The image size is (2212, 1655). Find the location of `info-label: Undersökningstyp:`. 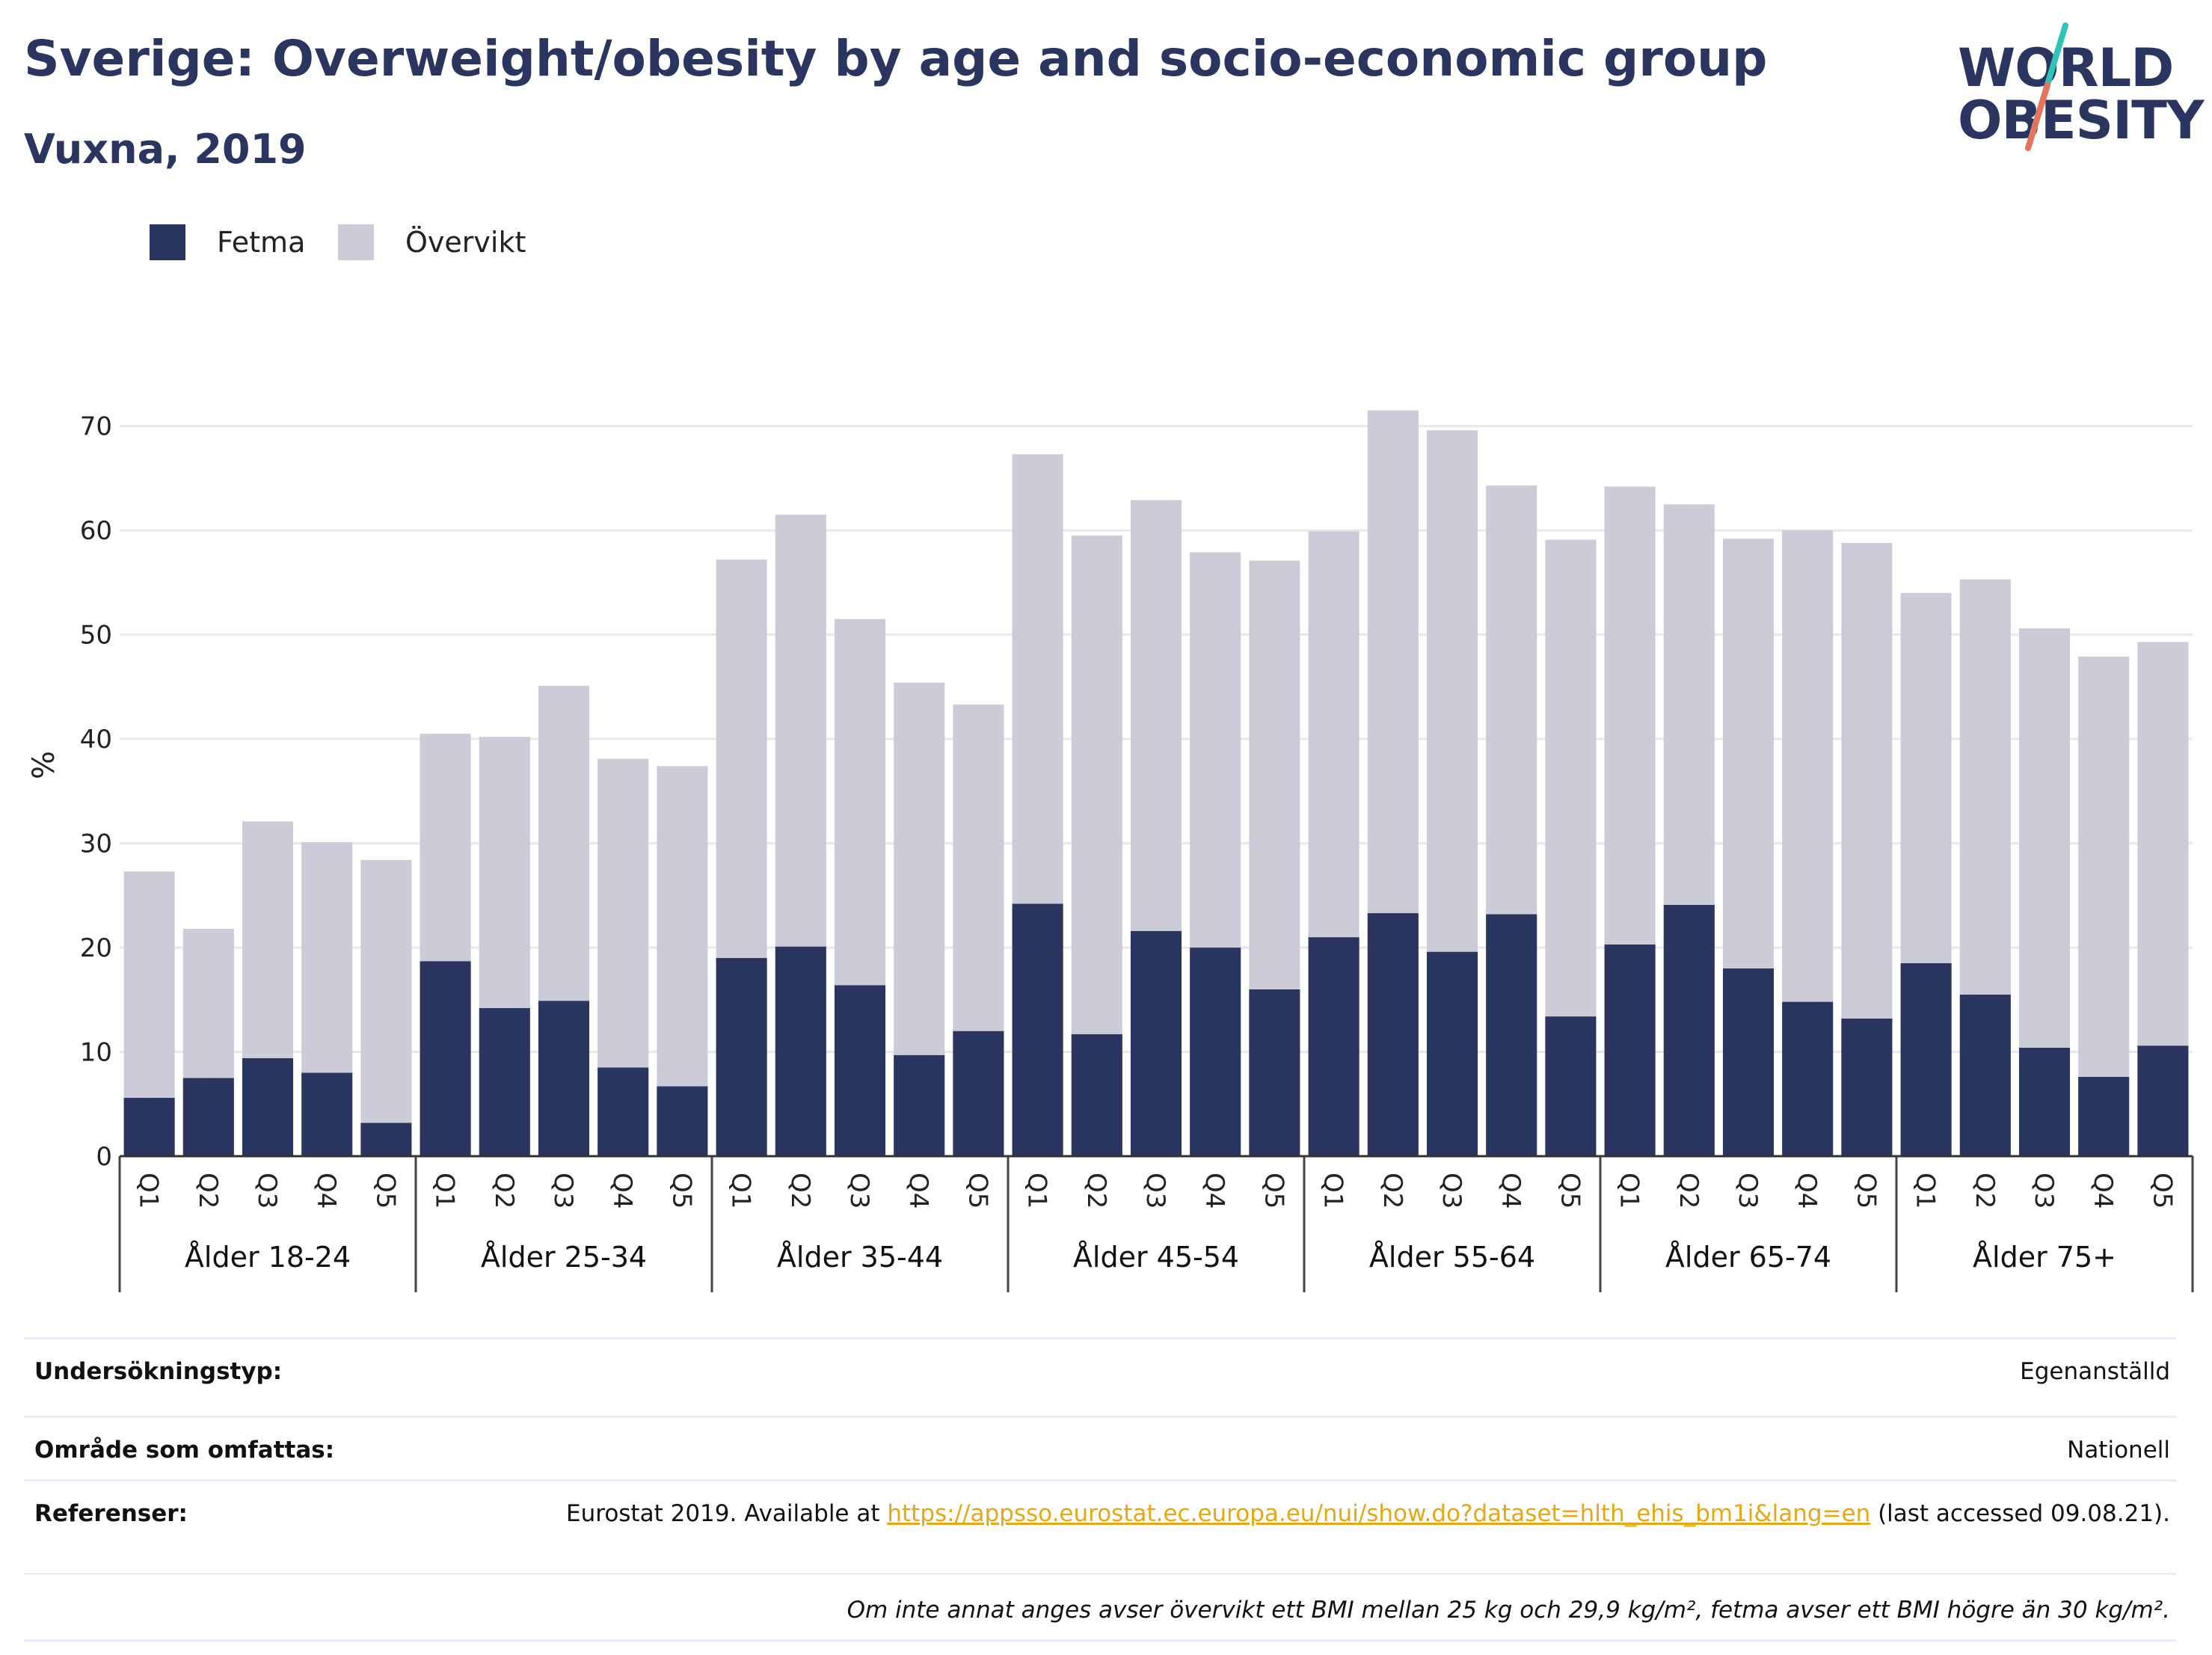

info-label: Undersökningstyp: is located at coordinates (158, 1371).